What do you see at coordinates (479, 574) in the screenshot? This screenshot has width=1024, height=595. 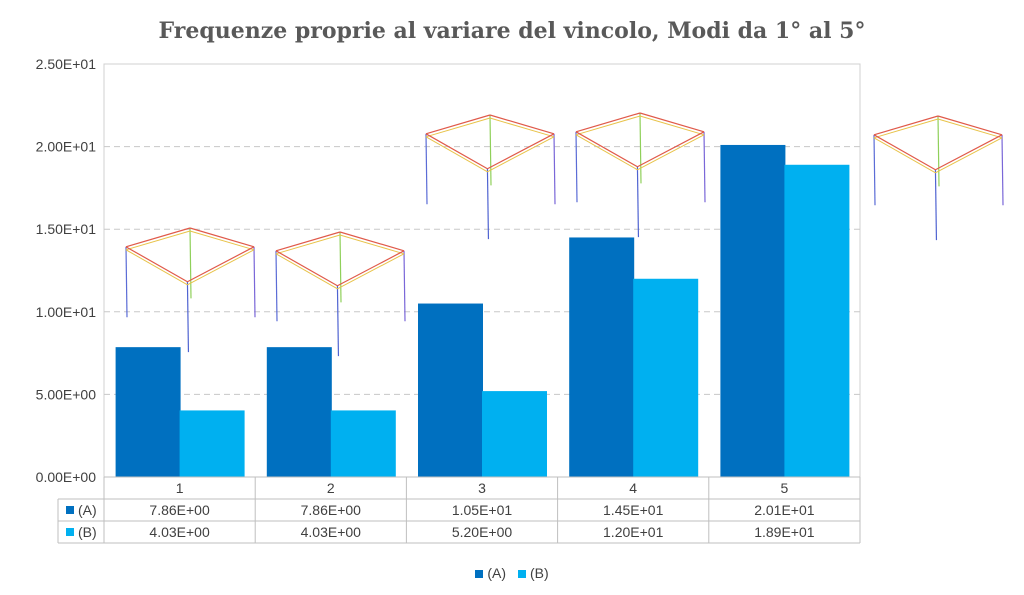 I see `legend-swatch-a` at bounding box center [479, 574].